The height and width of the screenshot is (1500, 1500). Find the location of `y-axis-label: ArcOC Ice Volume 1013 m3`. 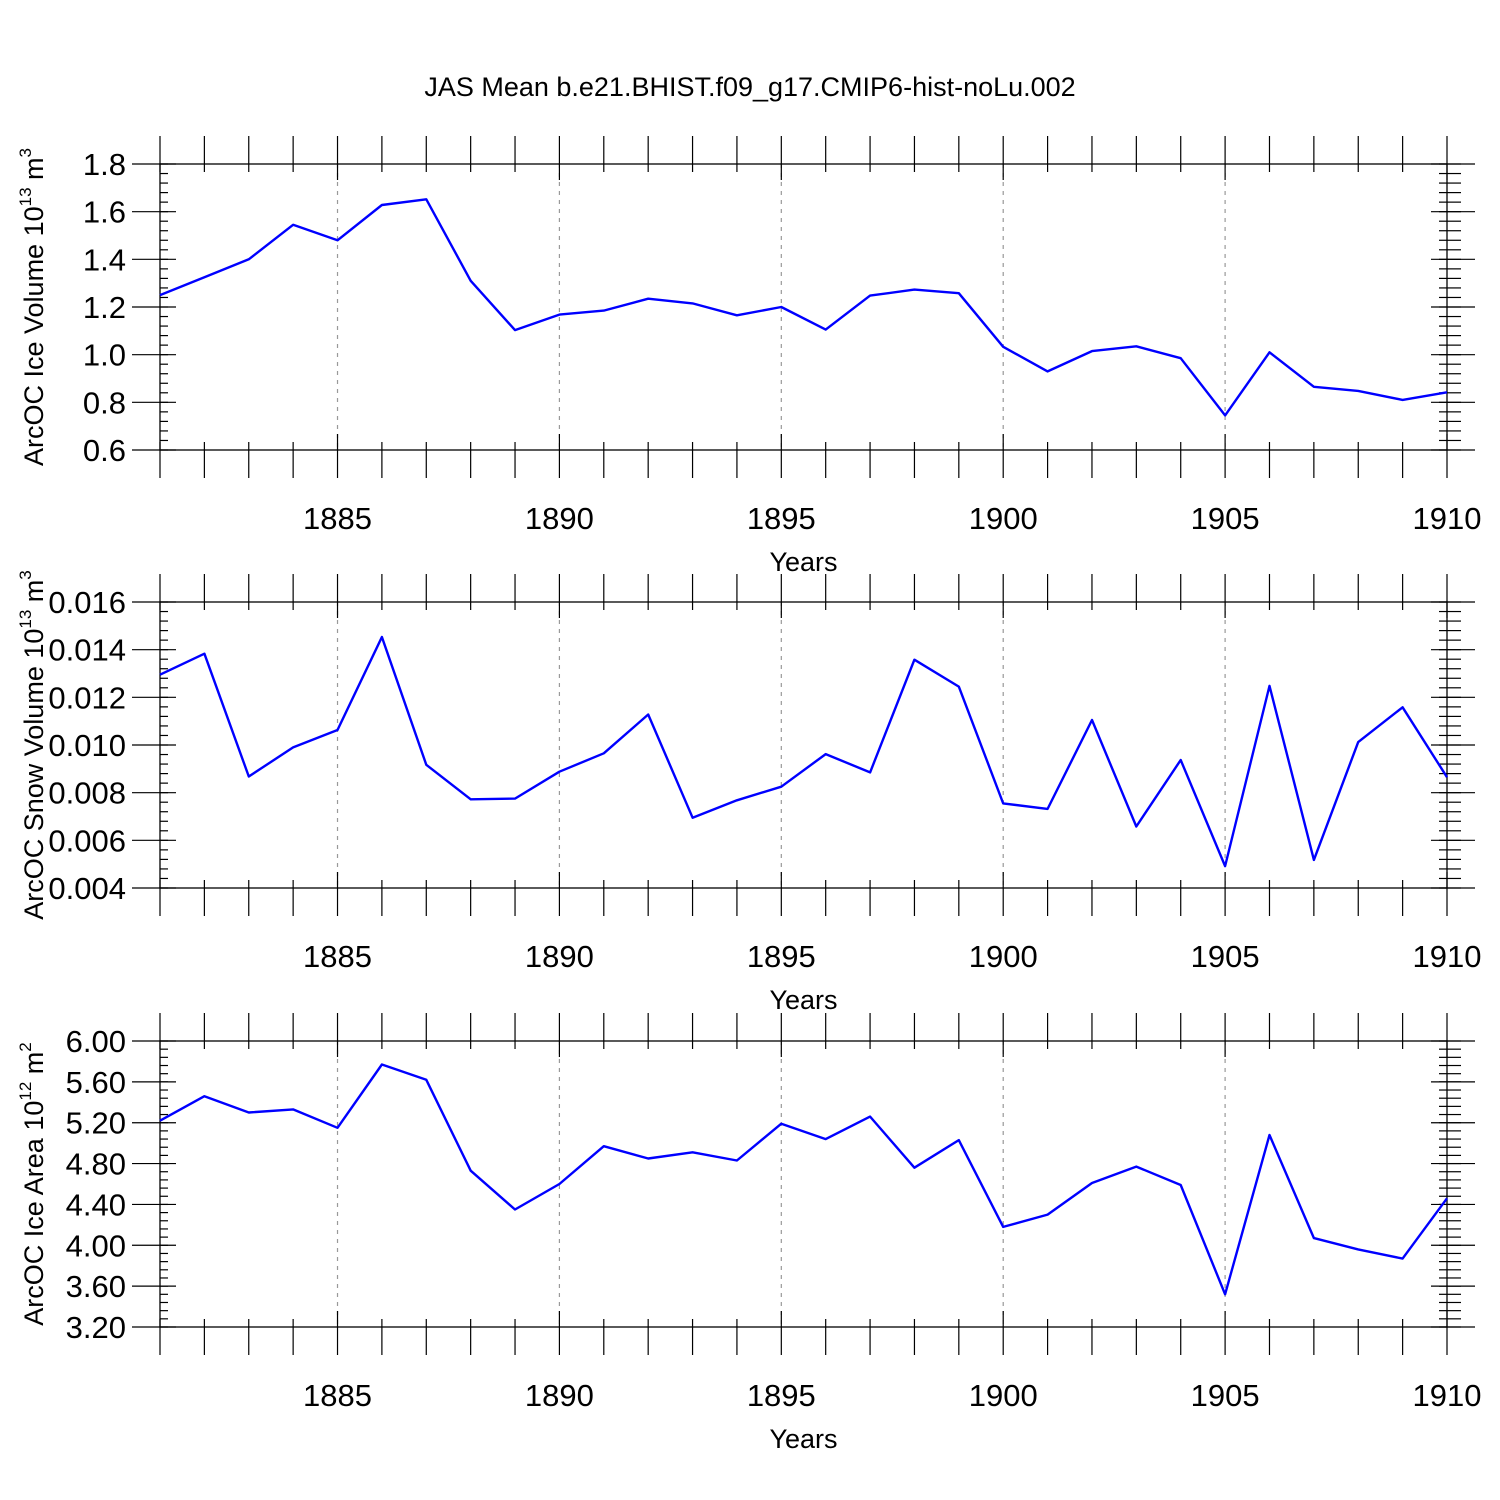

y-axis-label: ArcOC Ice Volume 1013 m3 is located at coordinates (32, 307).